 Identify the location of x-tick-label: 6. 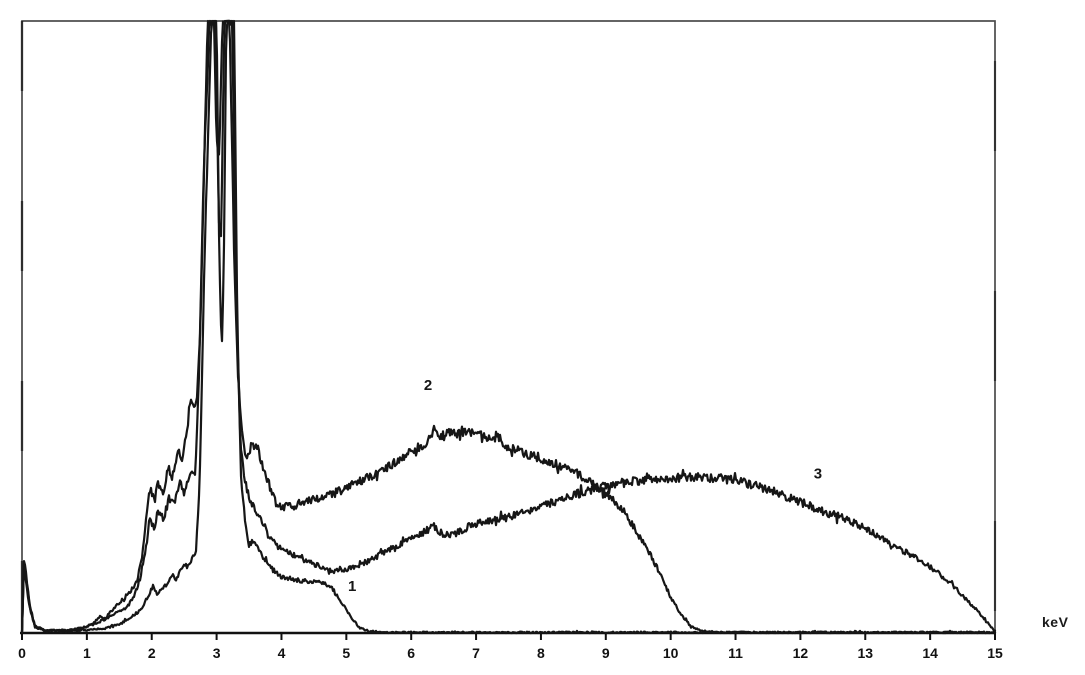
(411, 653).